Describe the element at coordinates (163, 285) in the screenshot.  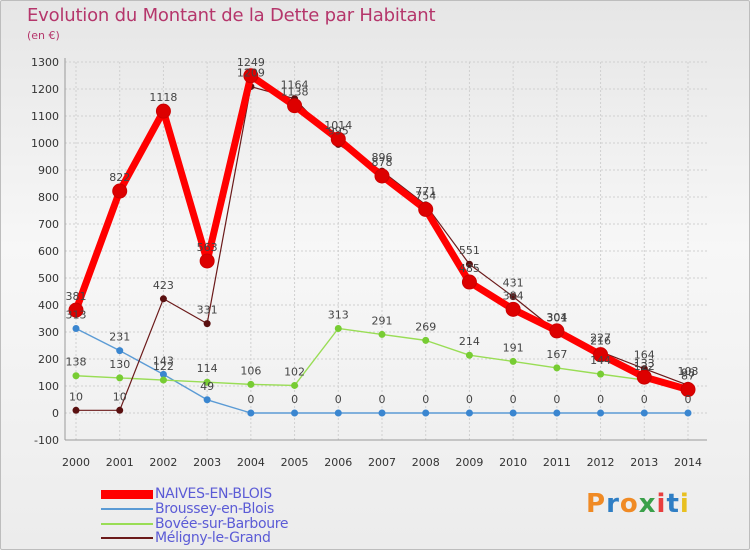
I see `data-label-meligny-le-grand: 423` at that location.